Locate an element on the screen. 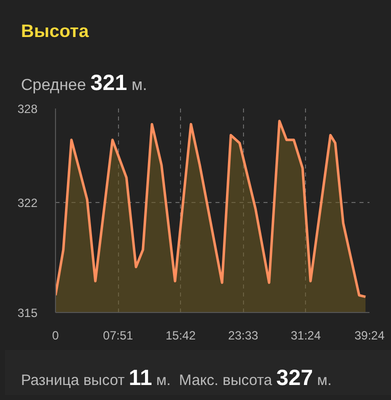  text: Разница высот 11 м. Макс. высота is located at coordinates (146, 377).